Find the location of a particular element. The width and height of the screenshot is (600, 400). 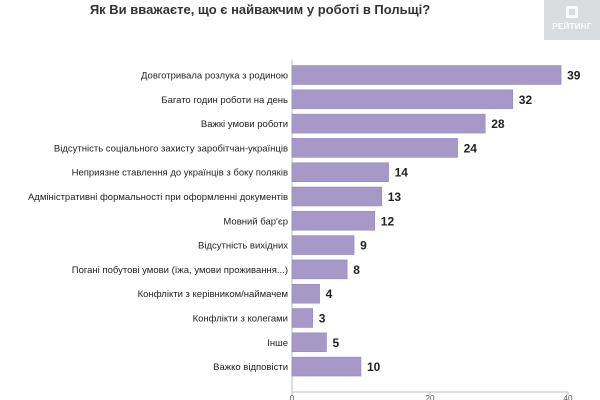

category-label: Конфлікти з керівником/наймачем is located at coordinates (213, 294).